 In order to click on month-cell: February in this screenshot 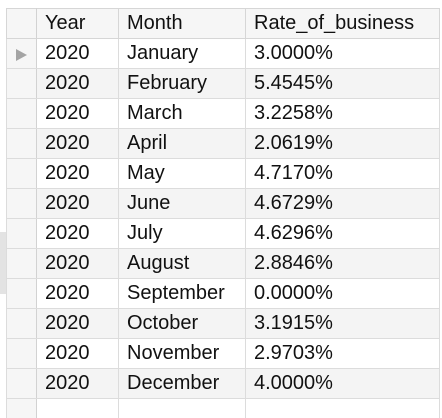, I will do `click(182, 83)`.